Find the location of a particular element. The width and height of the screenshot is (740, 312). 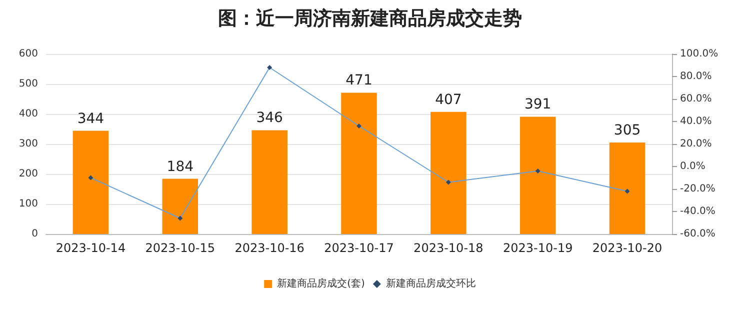

y2-tick-label: -20.0% is located at coordinates (698, 189).